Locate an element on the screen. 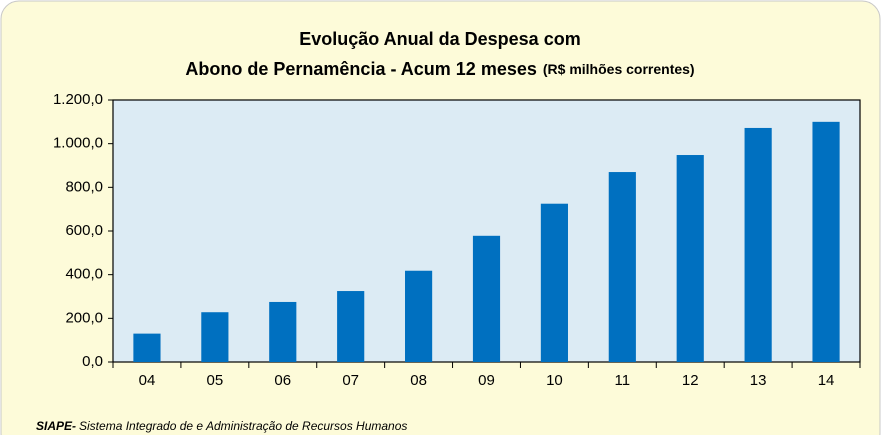  x-tick-label: 10 is located at coordinates (554, 380).